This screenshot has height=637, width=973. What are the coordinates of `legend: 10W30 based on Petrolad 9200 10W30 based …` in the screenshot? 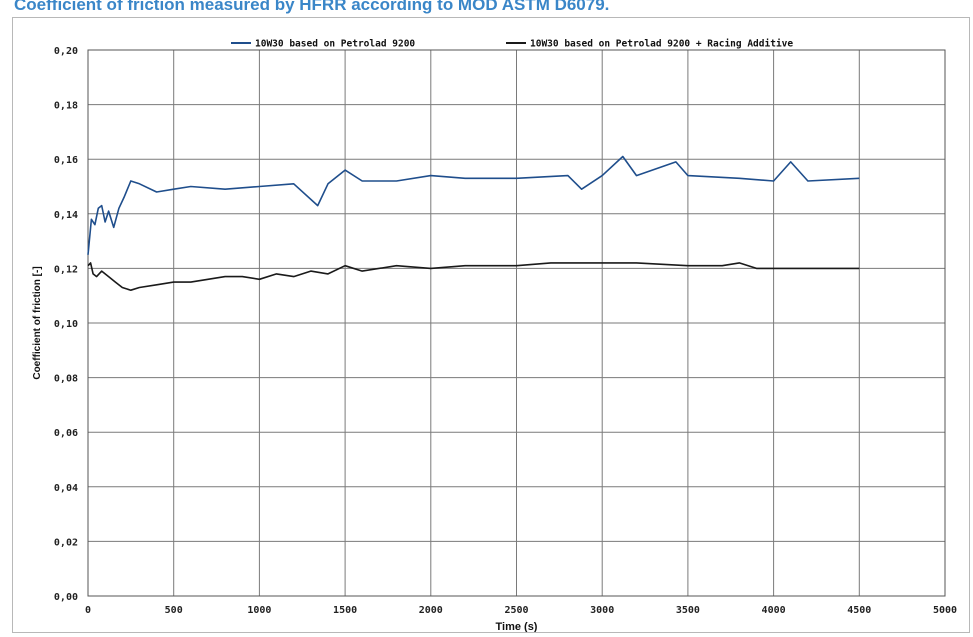 It's located at (512, 44).